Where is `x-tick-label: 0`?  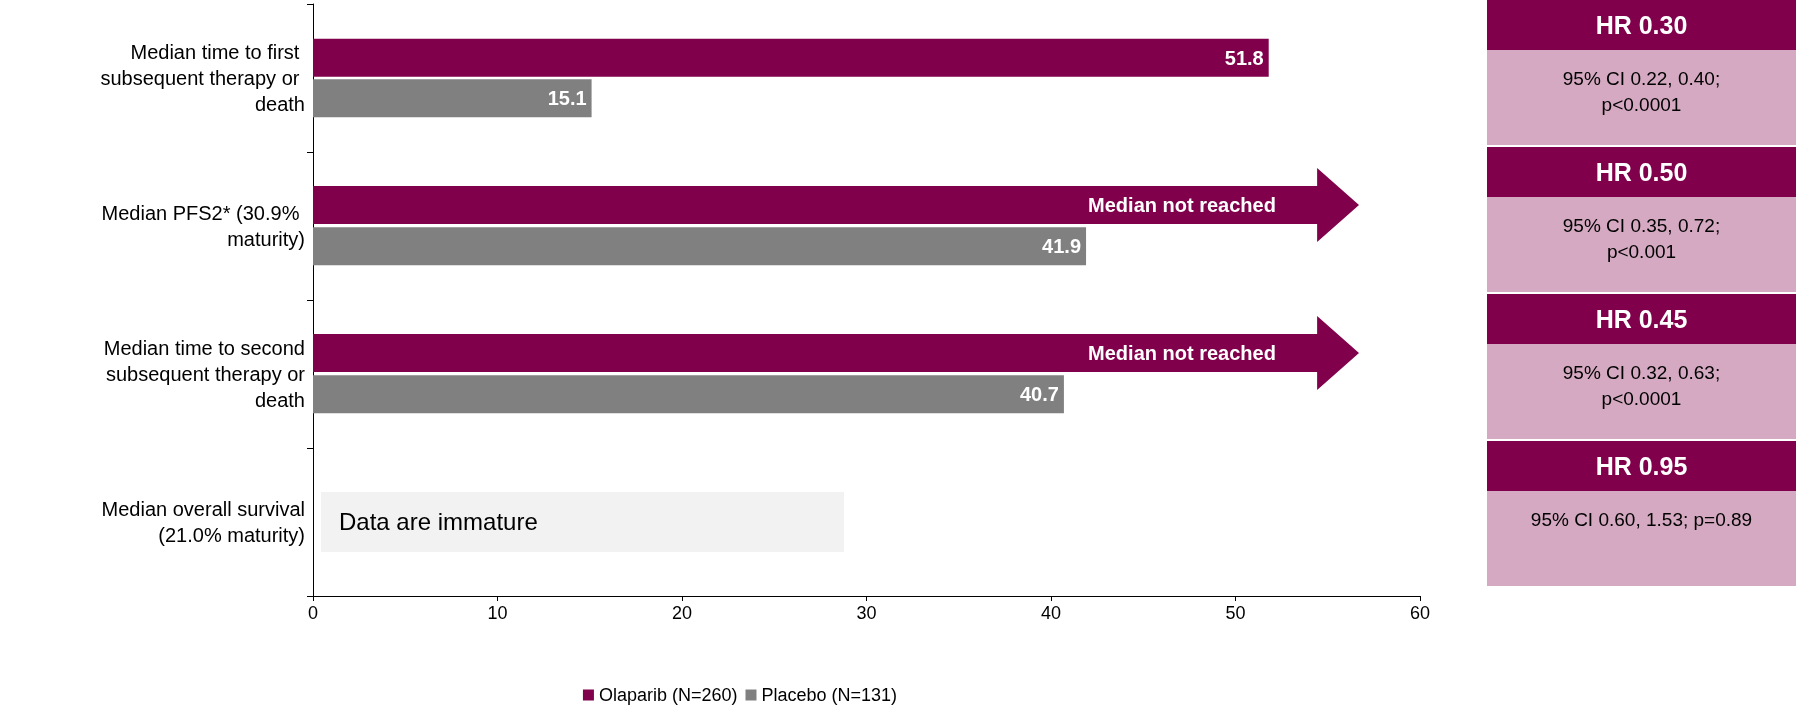 x-tick-label: 0 is located at coordinates (313, 613).